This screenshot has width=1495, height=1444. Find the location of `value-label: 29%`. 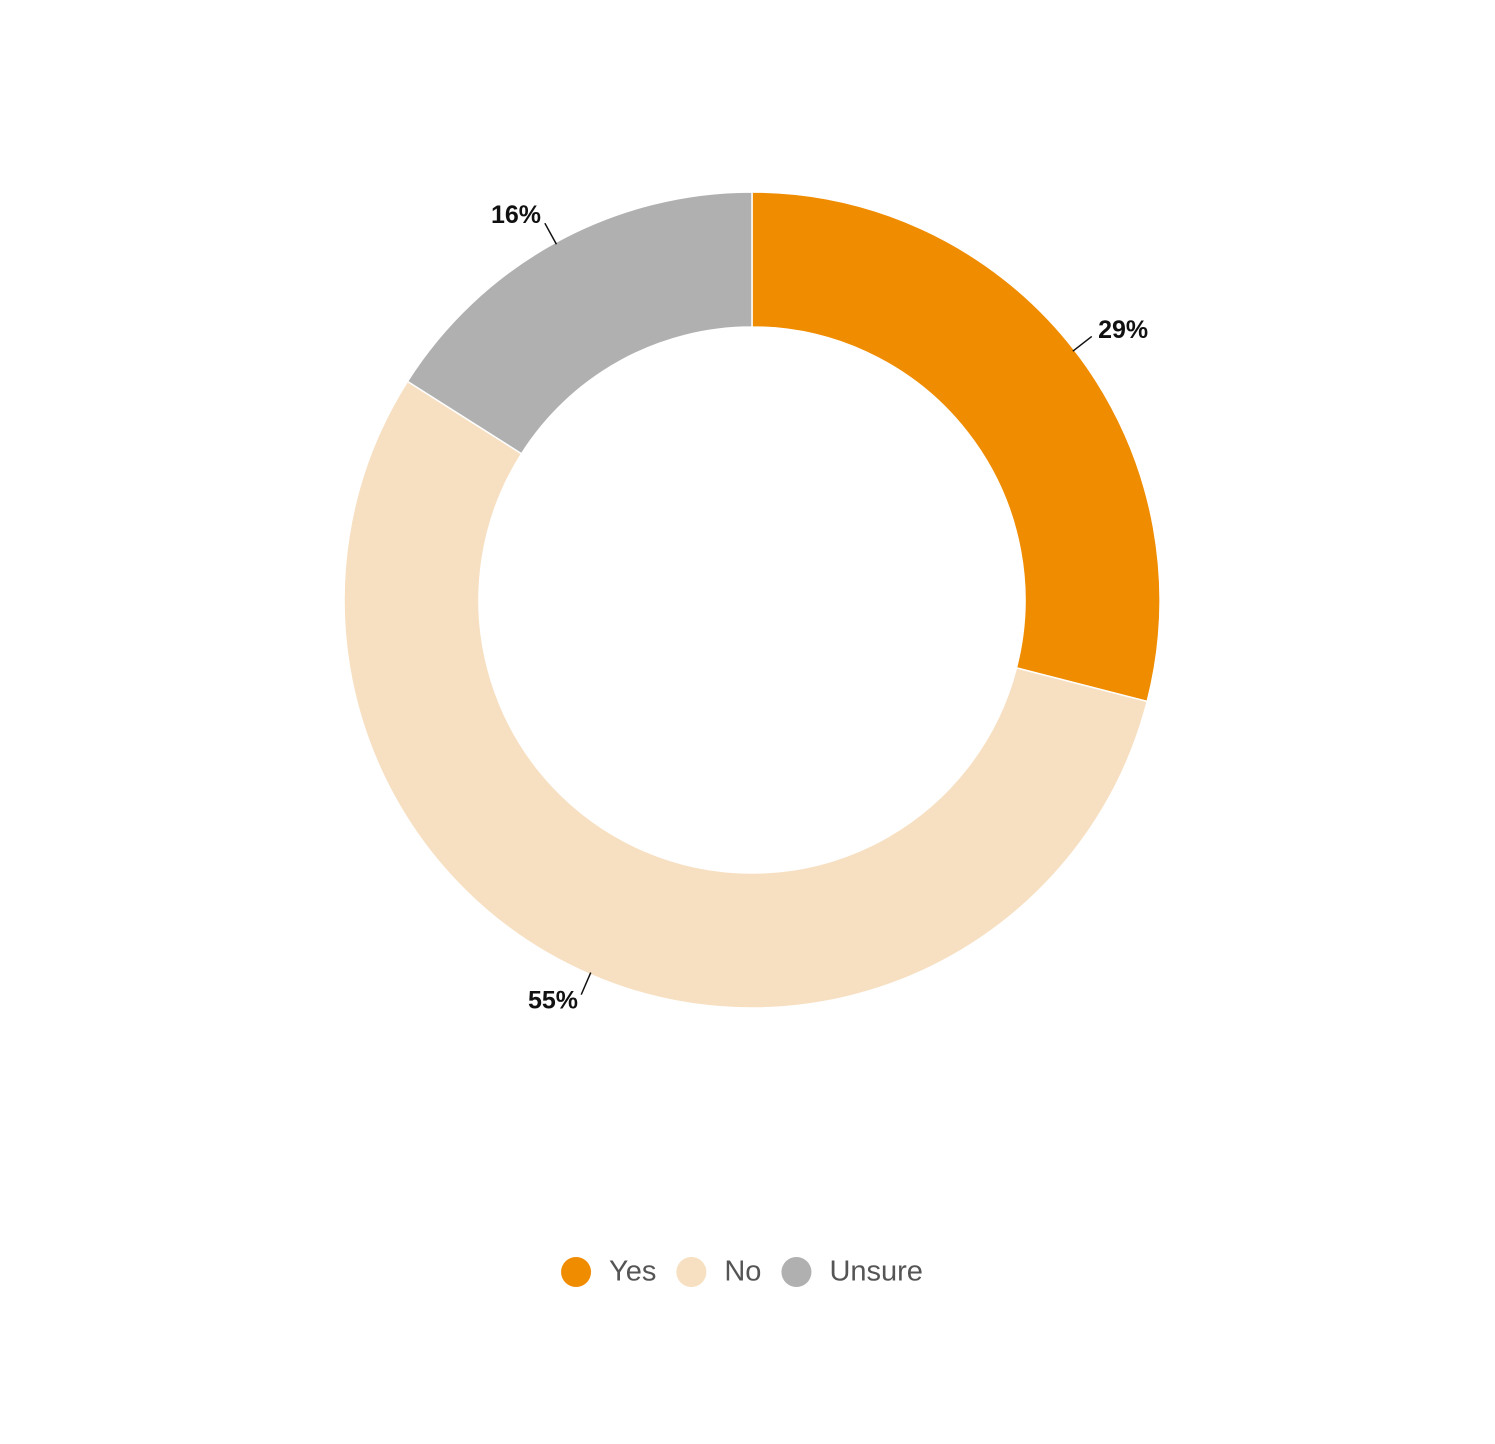

value-label: 29% is located at coordinates (1123, 330).